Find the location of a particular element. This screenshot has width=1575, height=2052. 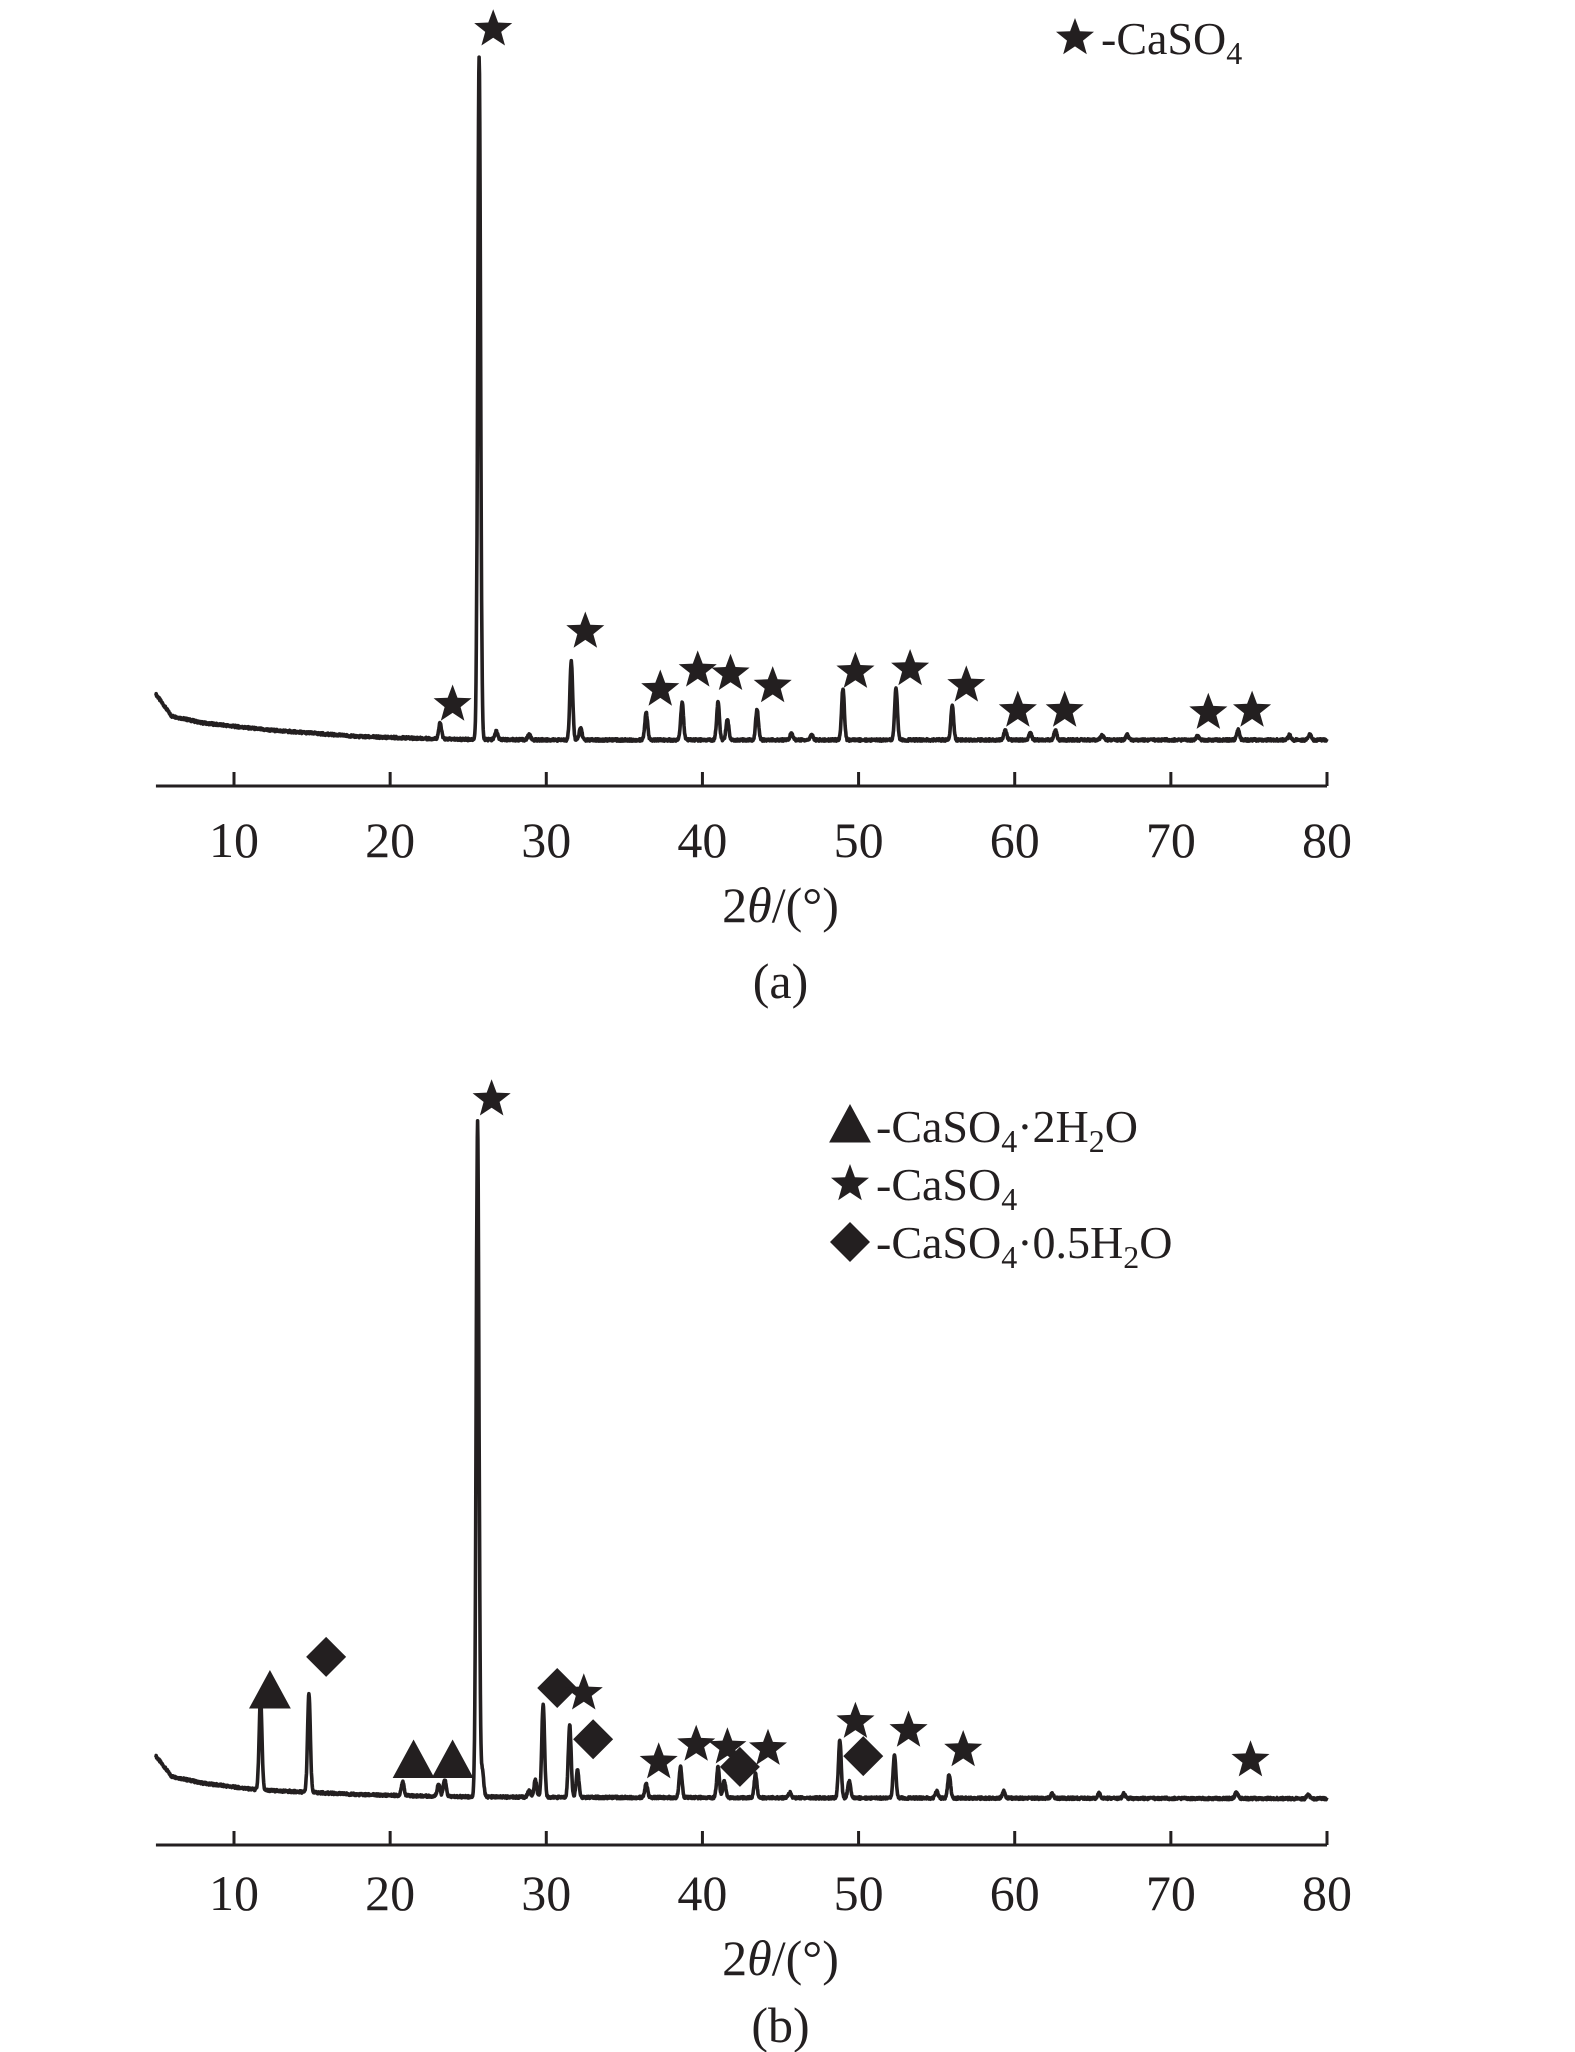

diamond-icon is located at coordinates (850, 1242).